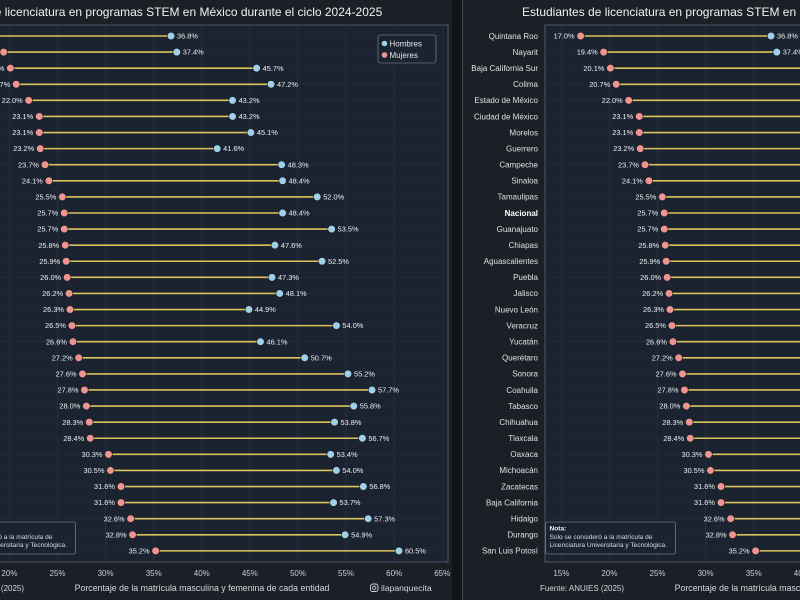 This screenshot has height=600, width=800. What do you see at coordinates (267, 132) in the screenshot?
I see `hombres-value-label: 45.1%` at bounding box center [267, 132].